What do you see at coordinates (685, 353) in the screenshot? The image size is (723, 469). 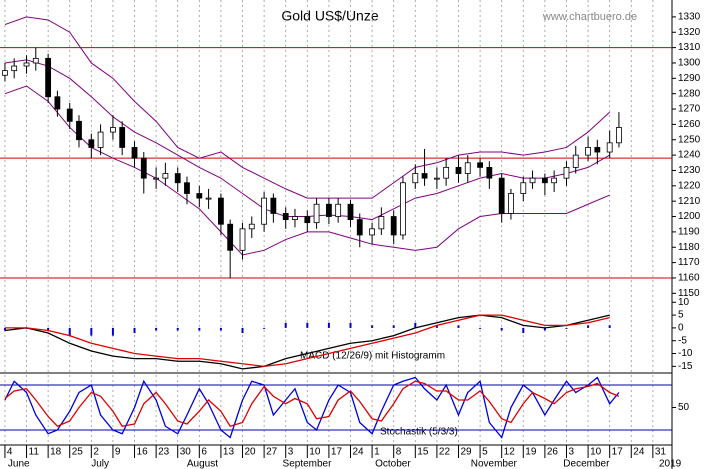 I see `y-tick-label: -10` at bounding box center [685, 353].